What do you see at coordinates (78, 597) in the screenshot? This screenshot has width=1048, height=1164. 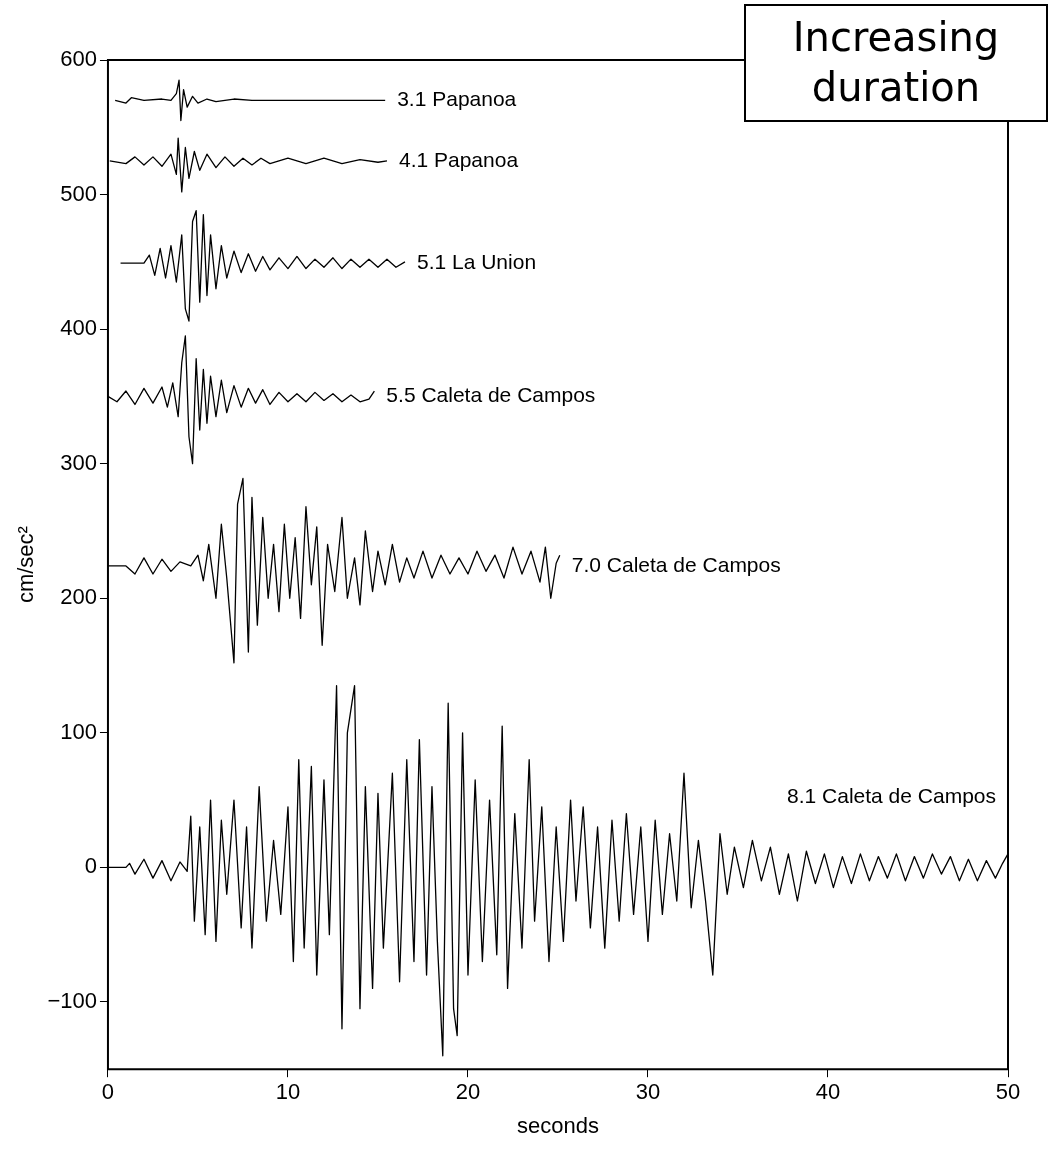 I see `y-tick-label: 200` at bounding box center [78, 597].